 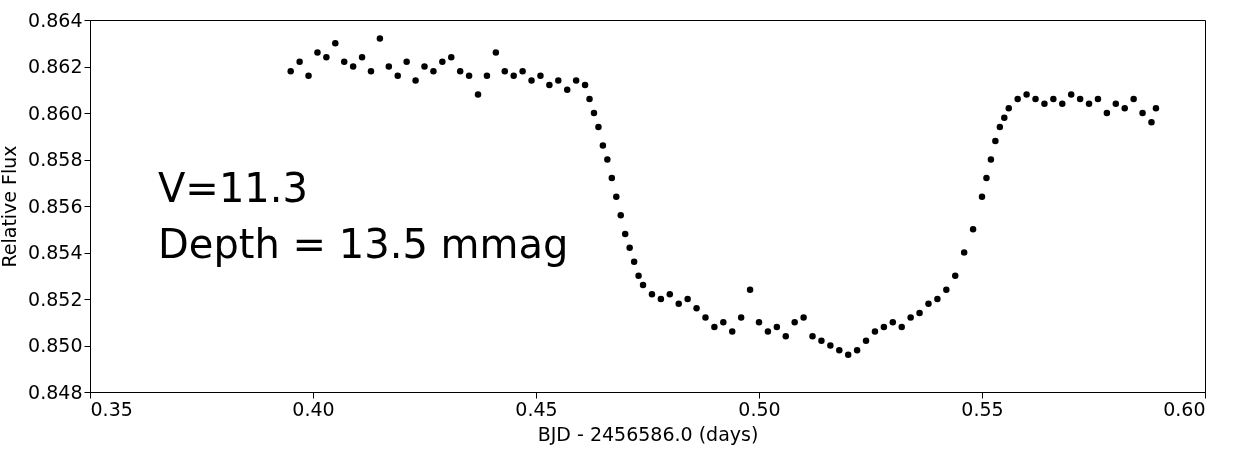 What do you see at coordinates (55, 19) in the screenshot?
I see `y-tick-label: 0.864` at bounding box center [55, 19].